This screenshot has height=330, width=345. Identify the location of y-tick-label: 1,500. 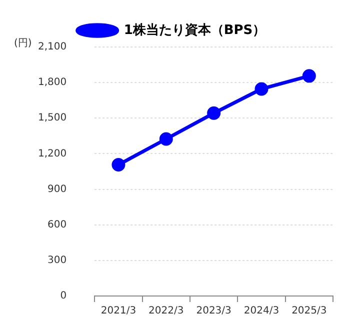
(52, 118).